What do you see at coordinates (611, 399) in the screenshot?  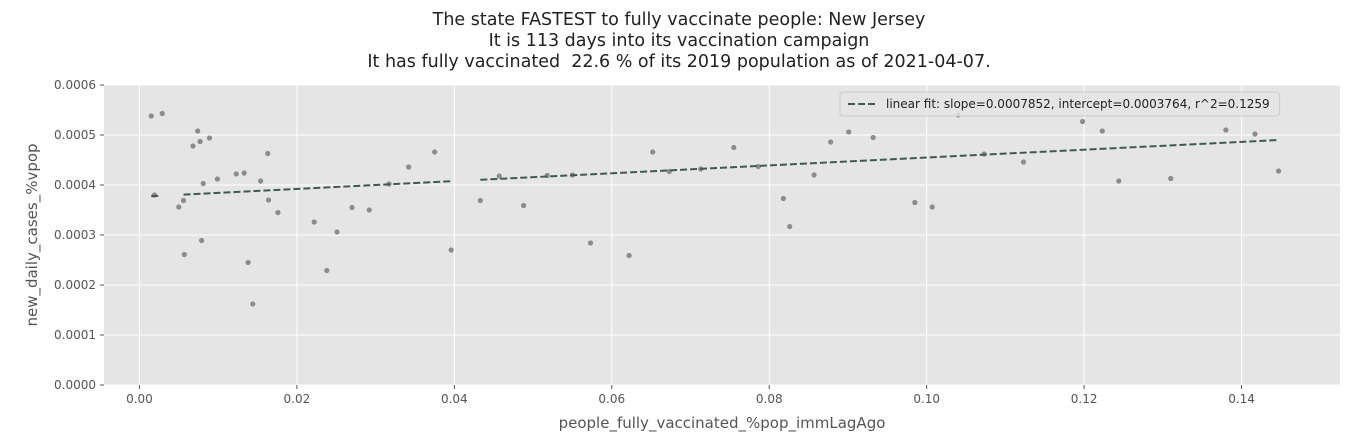 I see `x-tick-label: 0.06` at bounding box center [611, 399].